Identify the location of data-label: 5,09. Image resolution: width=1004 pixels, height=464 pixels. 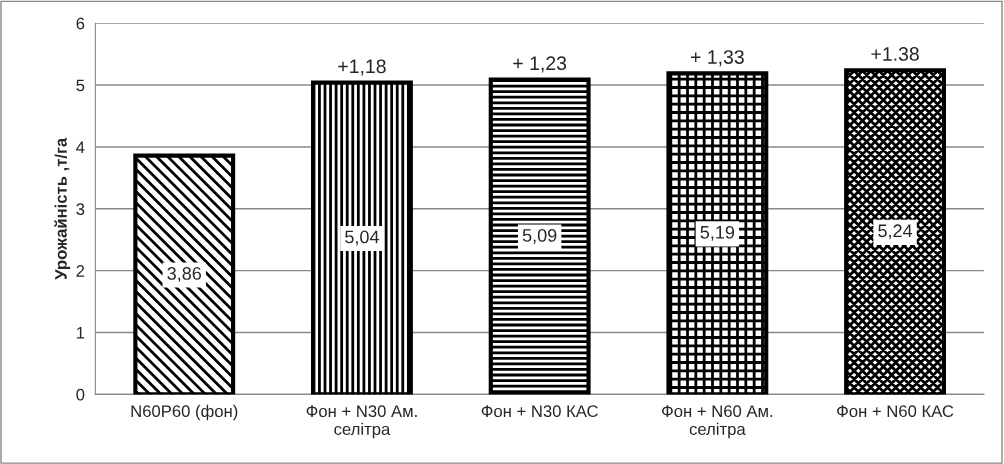
(539, 236).